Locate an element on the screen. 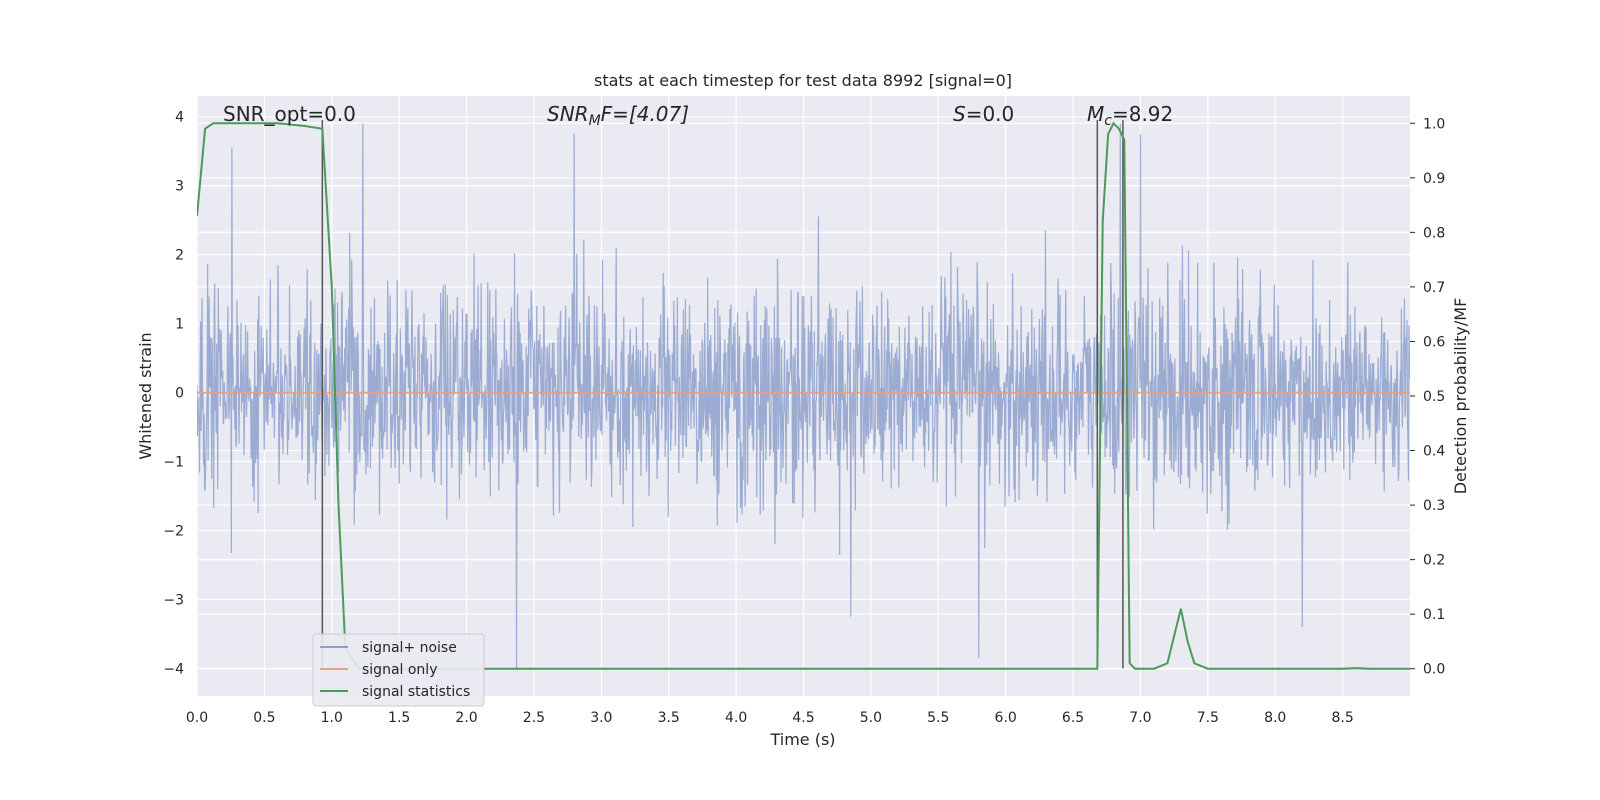  annotation-mc-subscript: c is located at coordinates (1108, 121).